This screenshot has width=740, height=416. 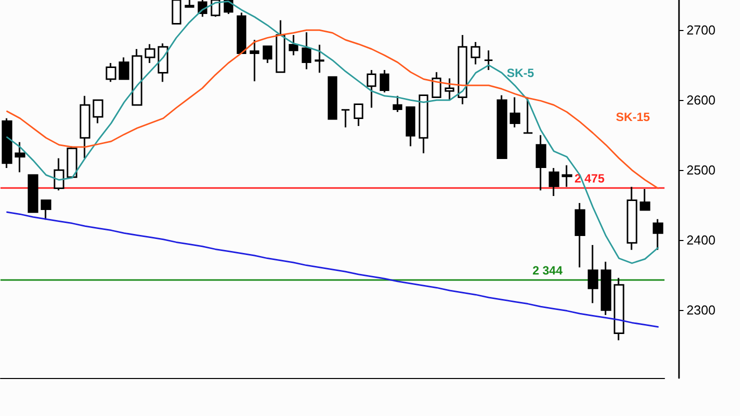 What do you see at coordinates (701, 310) in the screenshot?
I see `y-tick-label: 2300` at bounding box center [701, 310].